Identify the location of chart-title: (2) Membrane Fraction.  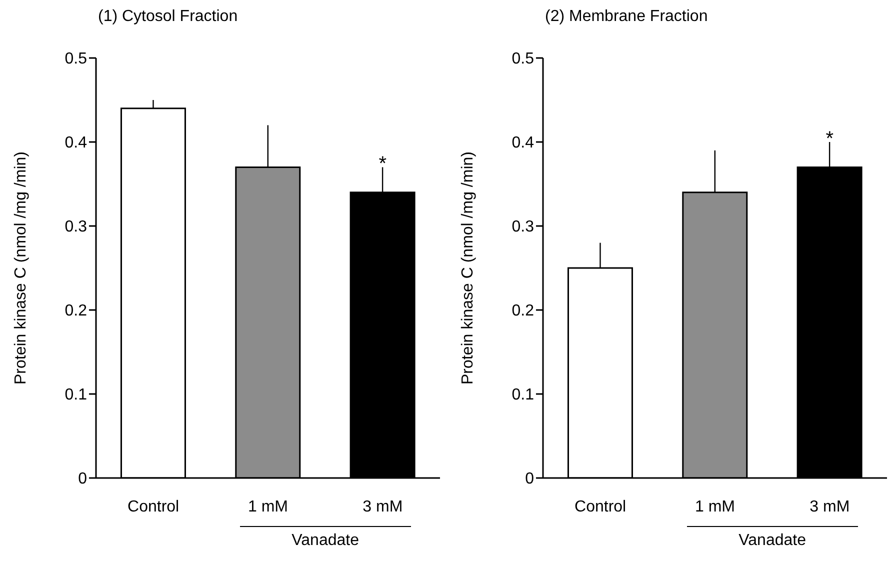
(626, 17).